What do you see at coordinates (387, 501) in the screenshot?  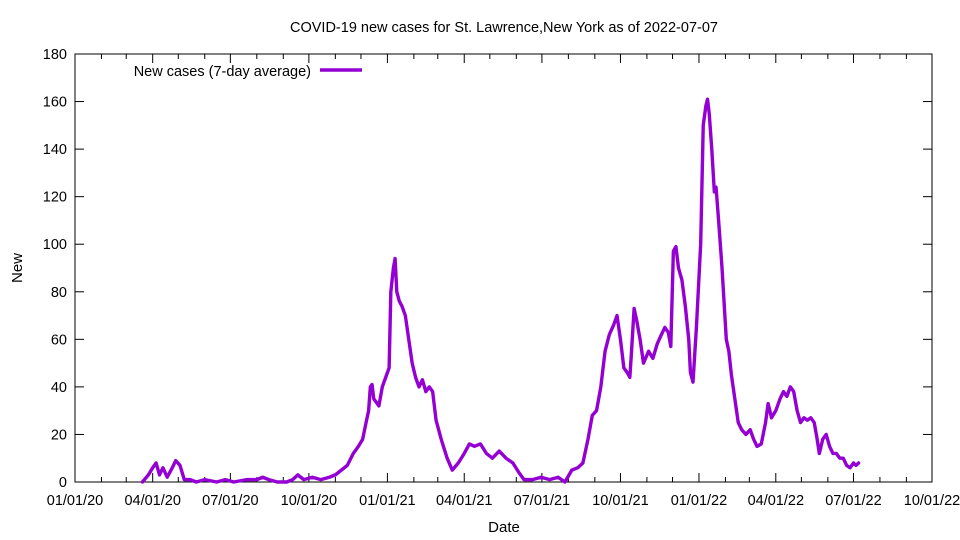 I see `x-tick-label: 01/01/21` at bounding box center [387, 501].